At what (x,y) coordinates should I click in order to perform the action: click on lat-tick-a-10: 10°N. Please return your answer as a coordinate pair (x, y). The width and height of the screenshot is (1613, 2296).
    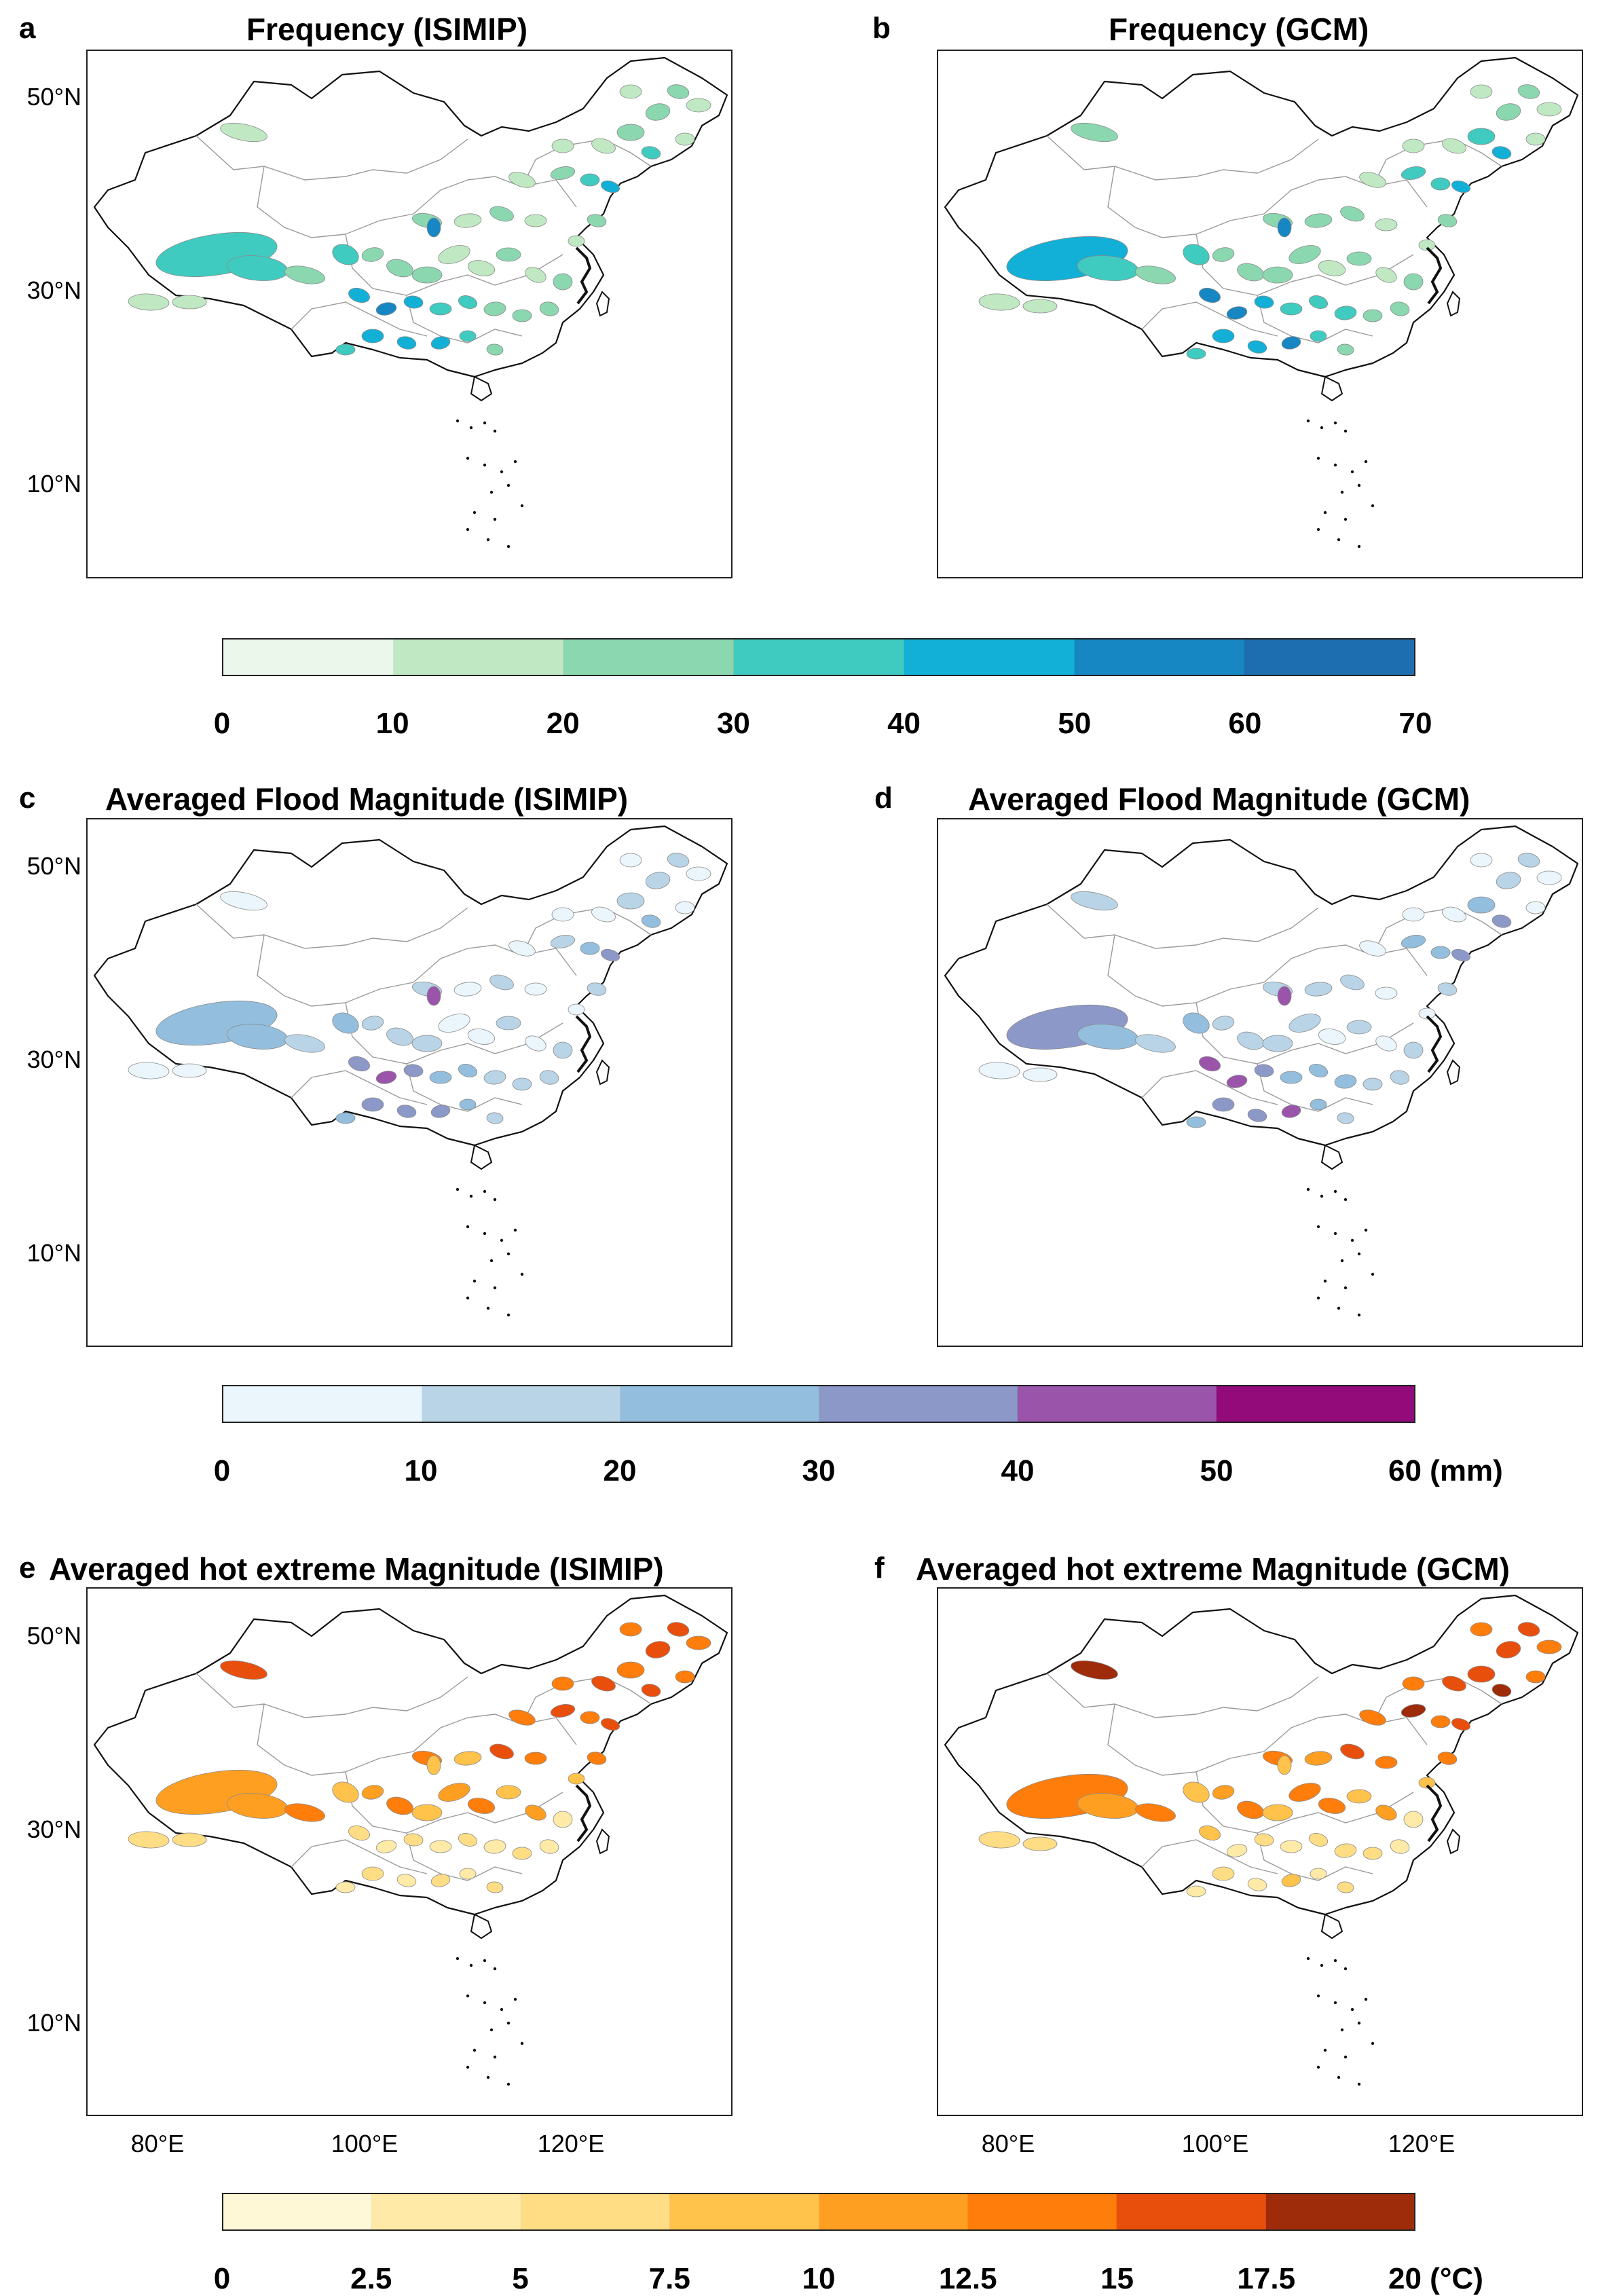
    Looking at the image, I should click on (53, 484).